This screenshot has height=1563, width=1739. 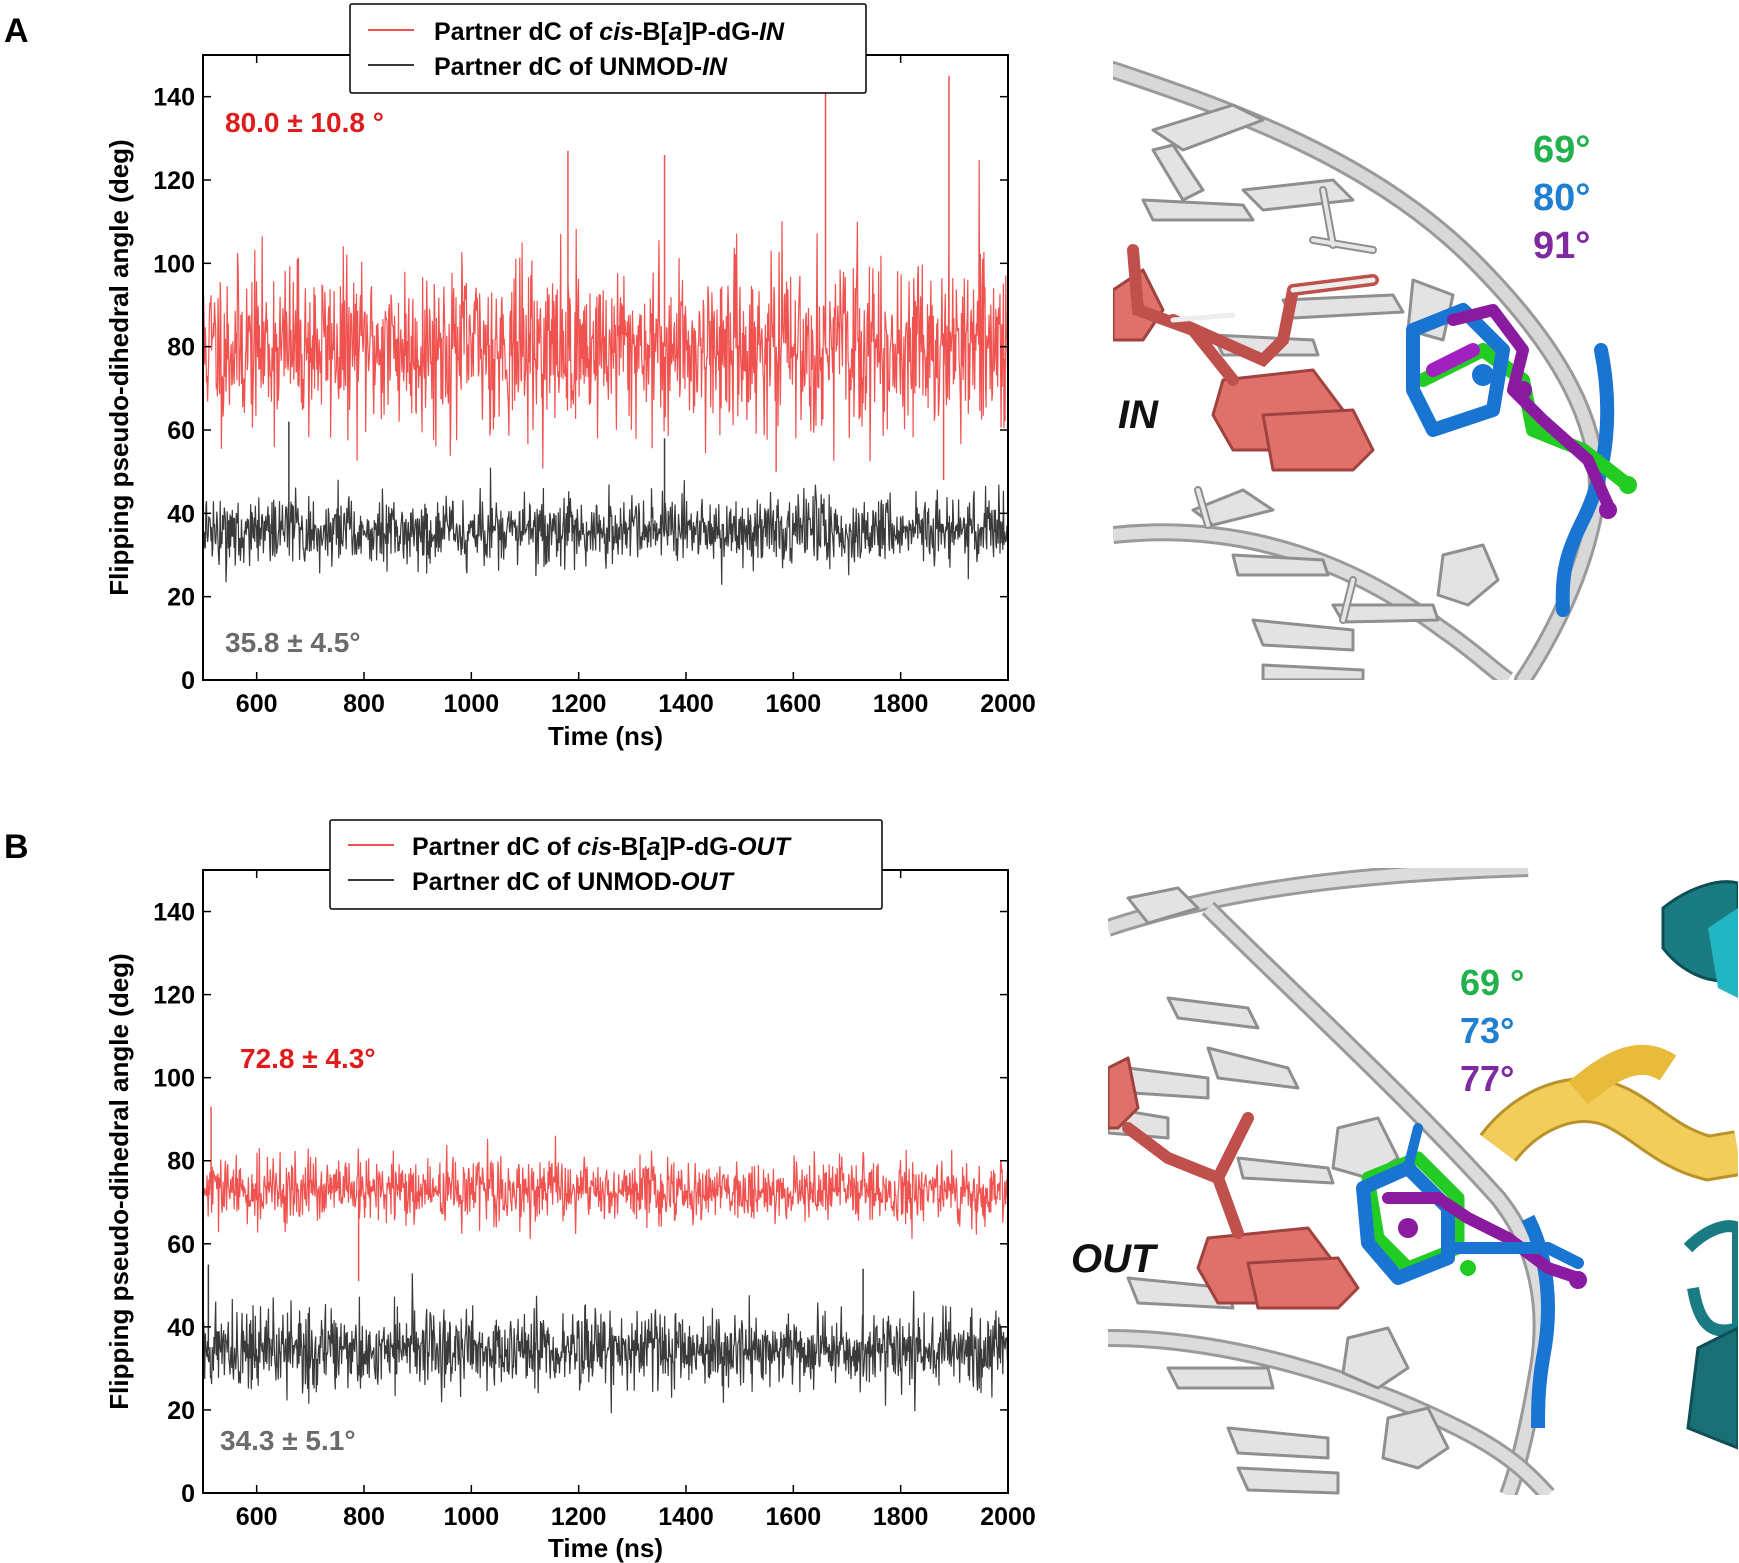 What do you see at coordinates (1425, 365) in the screenshot?
I see `structure-a-image: IN 69° 80° 91°` at bounding box center [1425, 365].